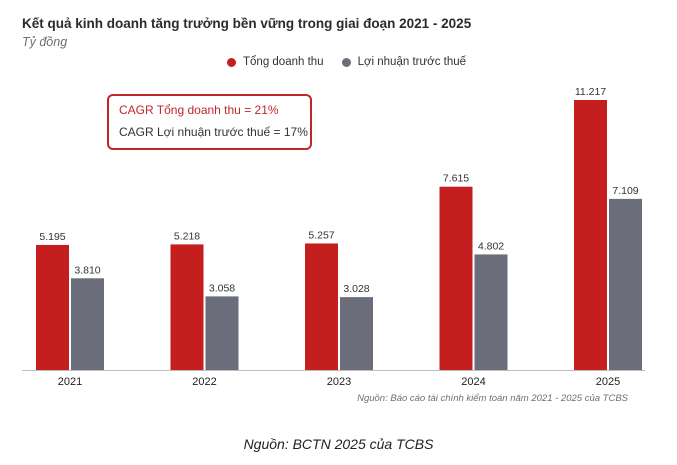 Image resolution: width=677 pixels, height=465 pixels. I want to click on bar-revenue-2023, so click(321, 306).